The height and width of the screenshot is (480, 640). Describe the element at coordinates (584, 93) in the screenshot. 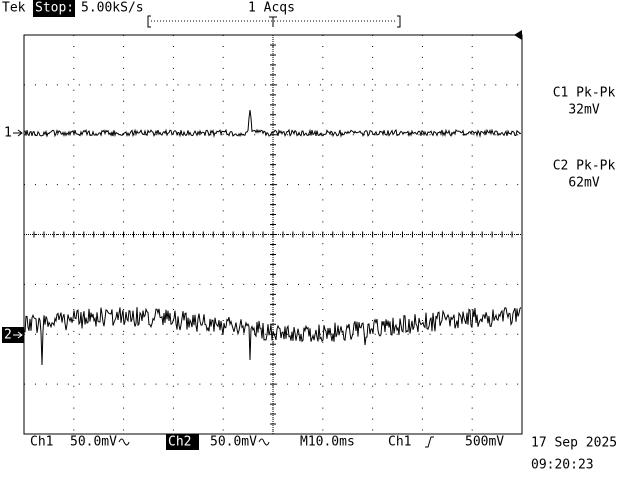

I see `measurement-label: C1 Pk-Pk` at that location.